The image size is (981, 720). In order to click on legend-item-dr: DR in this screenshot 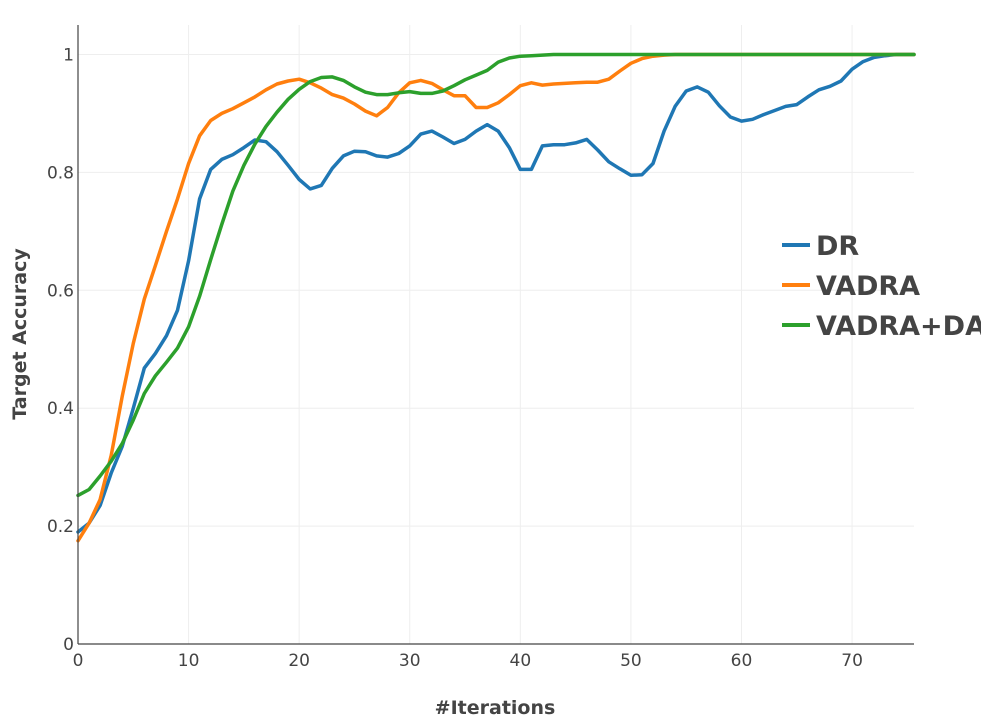, I will do `click(820, 246)`.